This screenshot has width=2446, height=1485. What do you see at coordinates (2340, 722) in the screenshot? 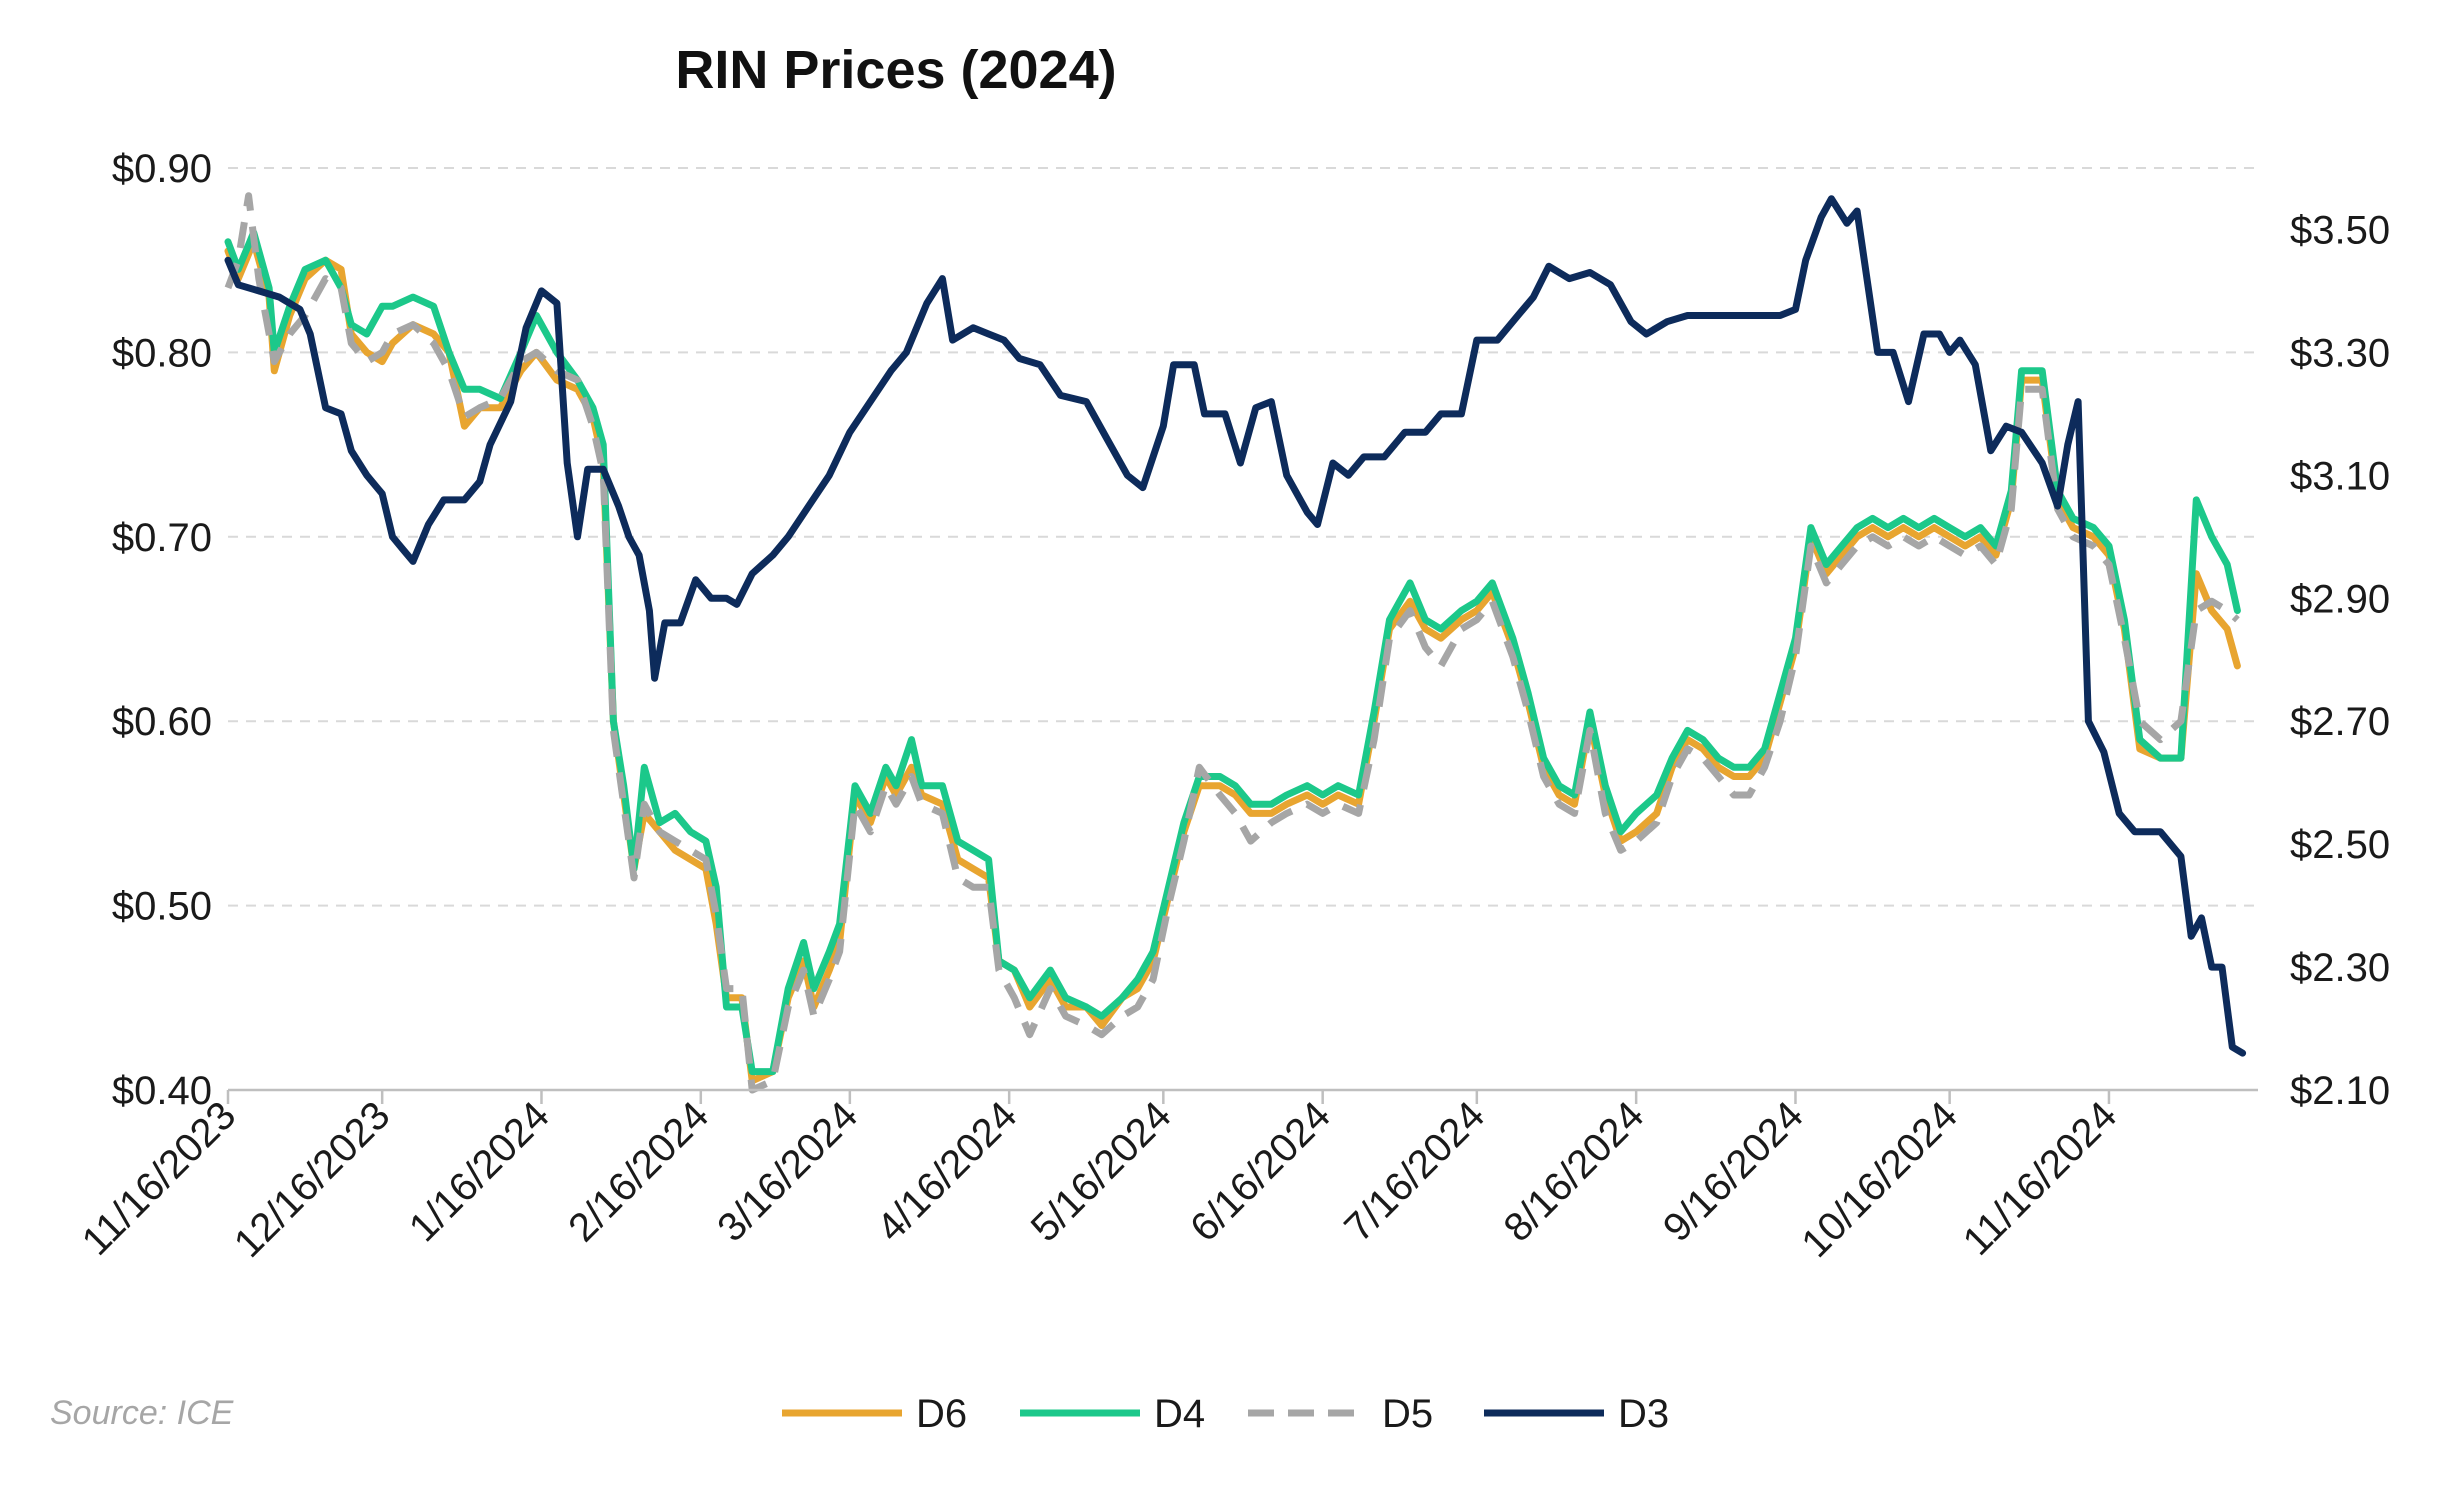
I see `y-right-tick-label: $2.70` at bounding box center [2340, 722].